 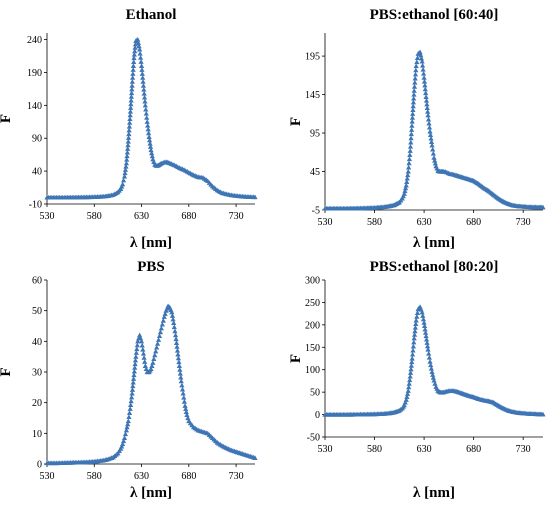 I want to click on x-tick-label: 530, so click(x=325, y=449).